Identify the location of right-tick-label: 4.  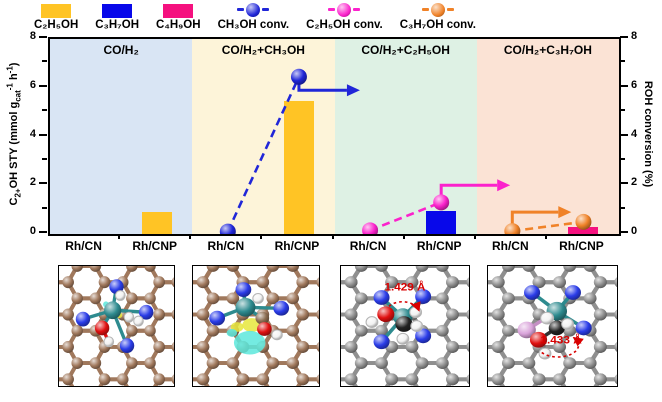
(634, 133).